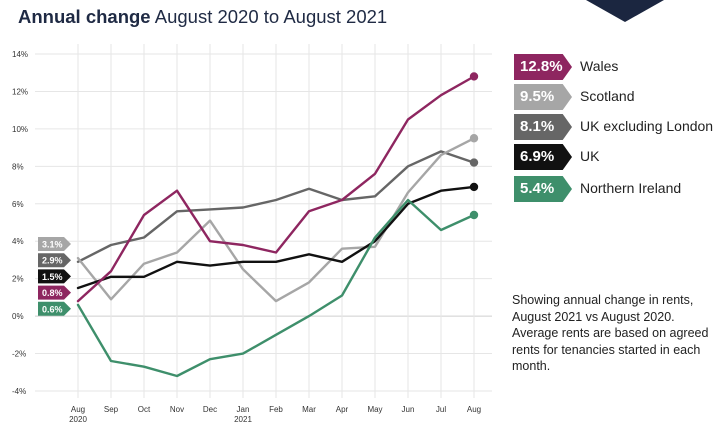 The image size is (720, 445). What do you see at coordinates (243, 409) in the screenshot?
I see `x-tick-label: Jan` at bounding box center [243, 409].